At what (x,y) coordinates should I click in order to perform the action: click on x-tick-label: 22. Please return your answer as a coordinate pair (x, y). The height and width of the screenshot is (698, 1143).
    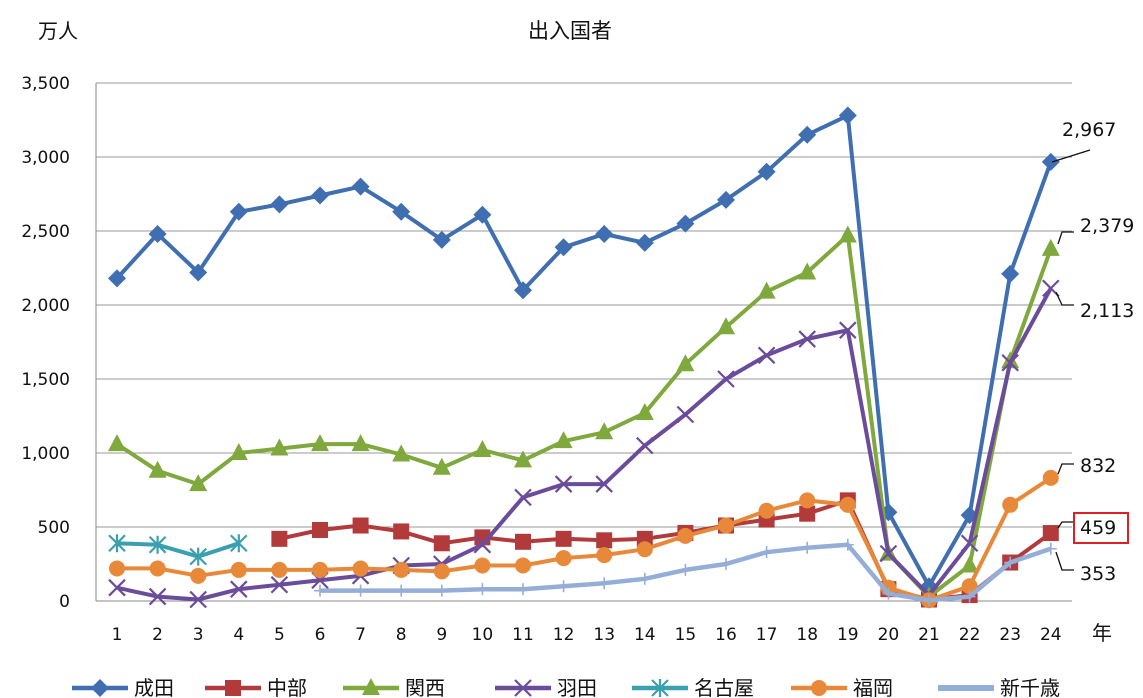
    Looking at the image, I should click on (970, 635).